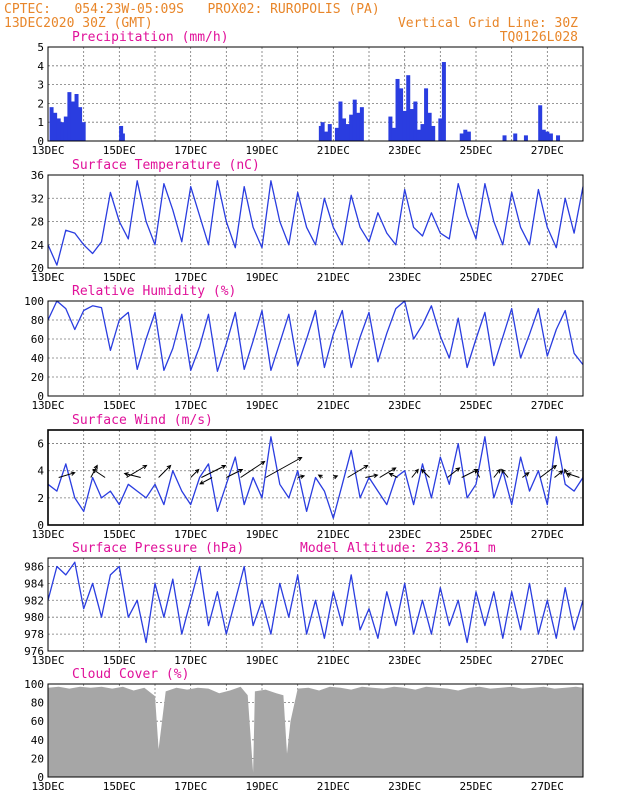 Image resolution: width=618 pixels, height=800 pixels. I want to click on humidity-title: Relative Humidity (%), so click(154, 291).